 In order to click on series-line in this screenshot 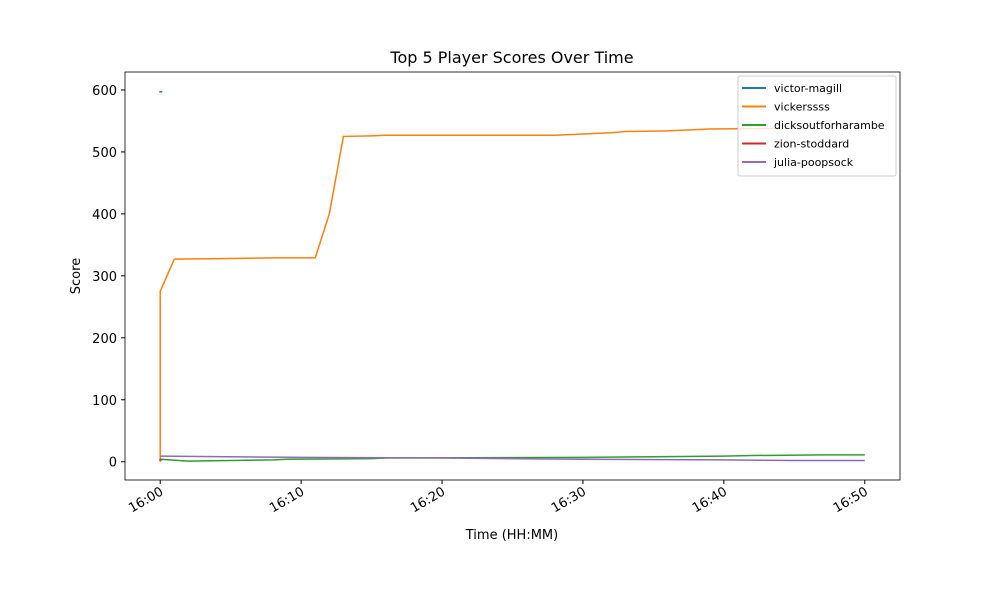, I will do `click(512, 458)`.